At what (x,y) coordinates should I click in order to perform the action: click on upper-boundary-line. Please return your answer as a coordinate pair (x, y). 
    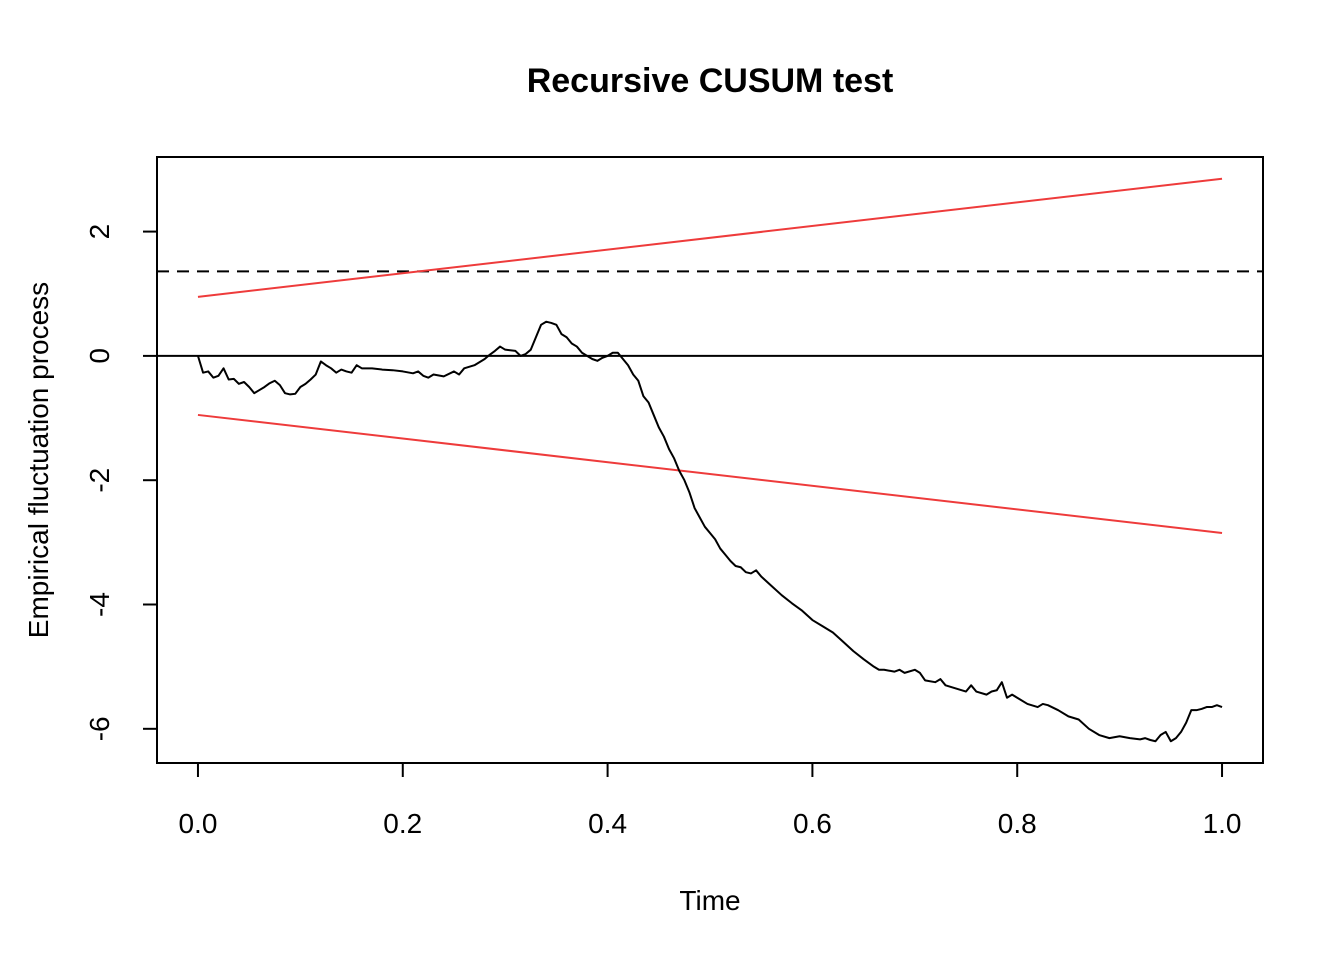
    Looking at the image, I should click on (710, 237).